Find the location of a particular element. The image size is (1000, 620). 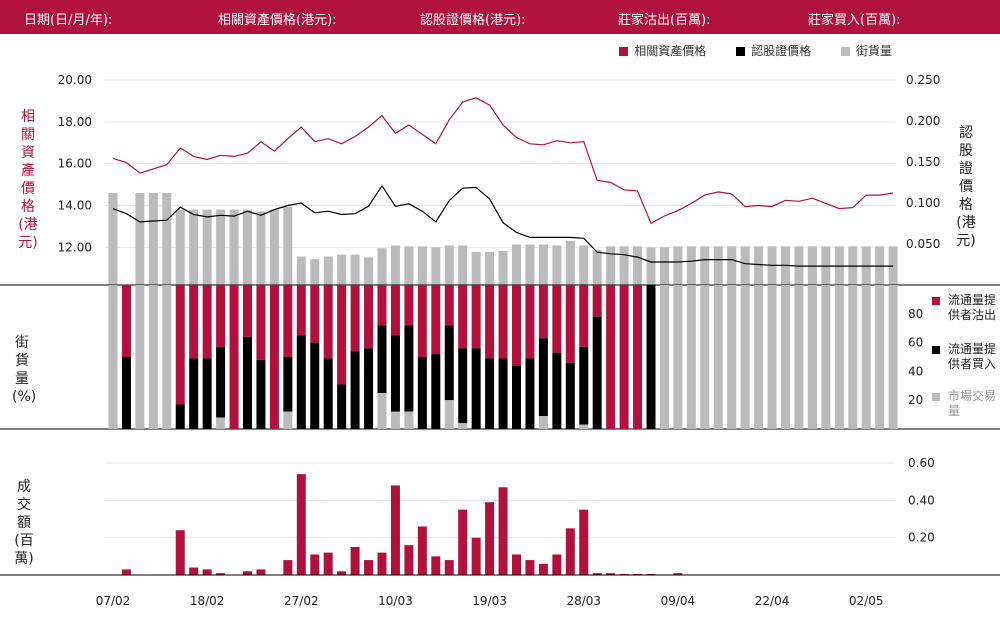

bottom-tick-label: 0.60 is located at coordinates (921, 463).